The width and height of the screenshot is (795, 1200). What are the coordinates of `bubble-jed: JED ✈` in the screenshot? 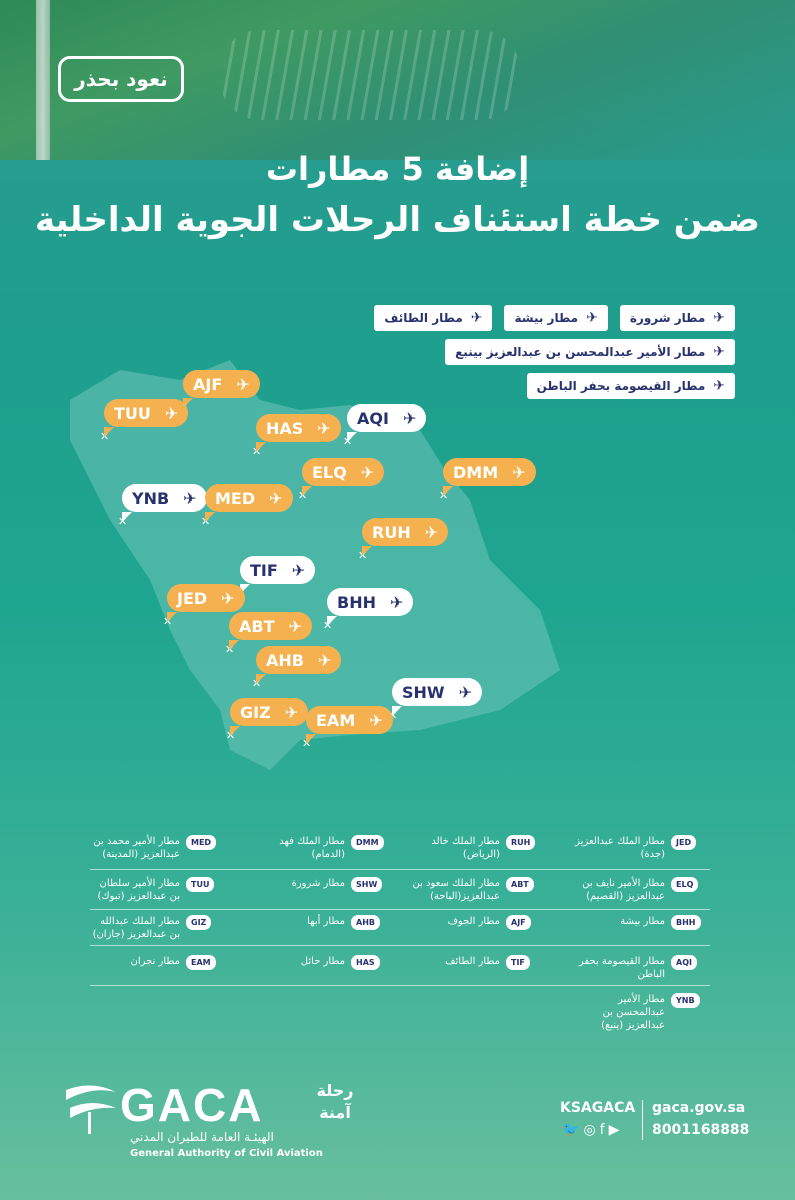 It's located at (206, 603).